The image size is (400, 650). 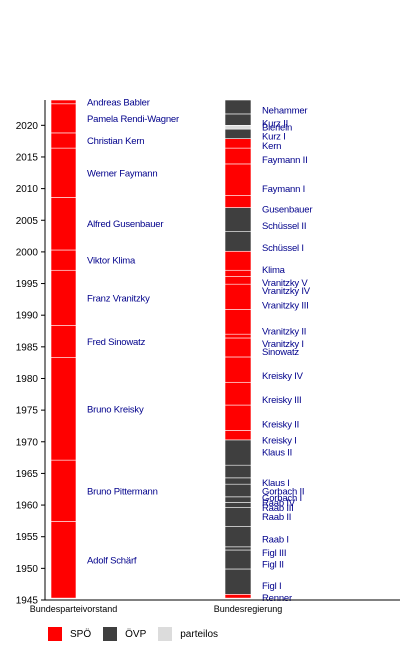 I want to click on bar-gov-kurz-ii, so click(x=238, y=119).